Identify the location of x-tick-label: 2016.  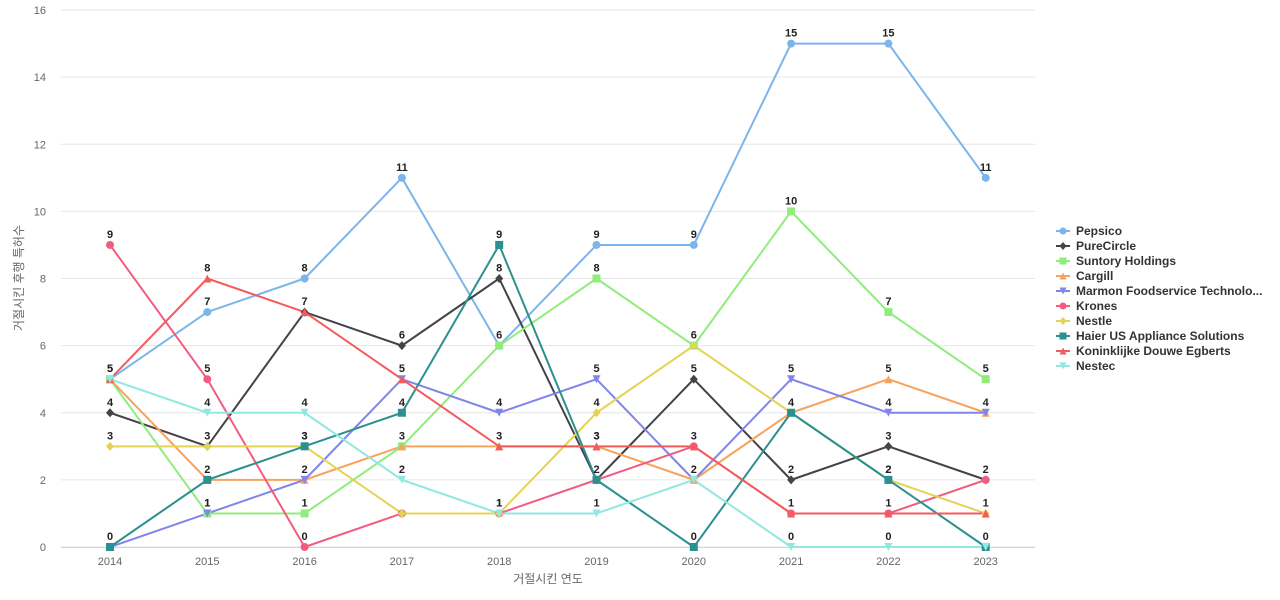
(304, 562).